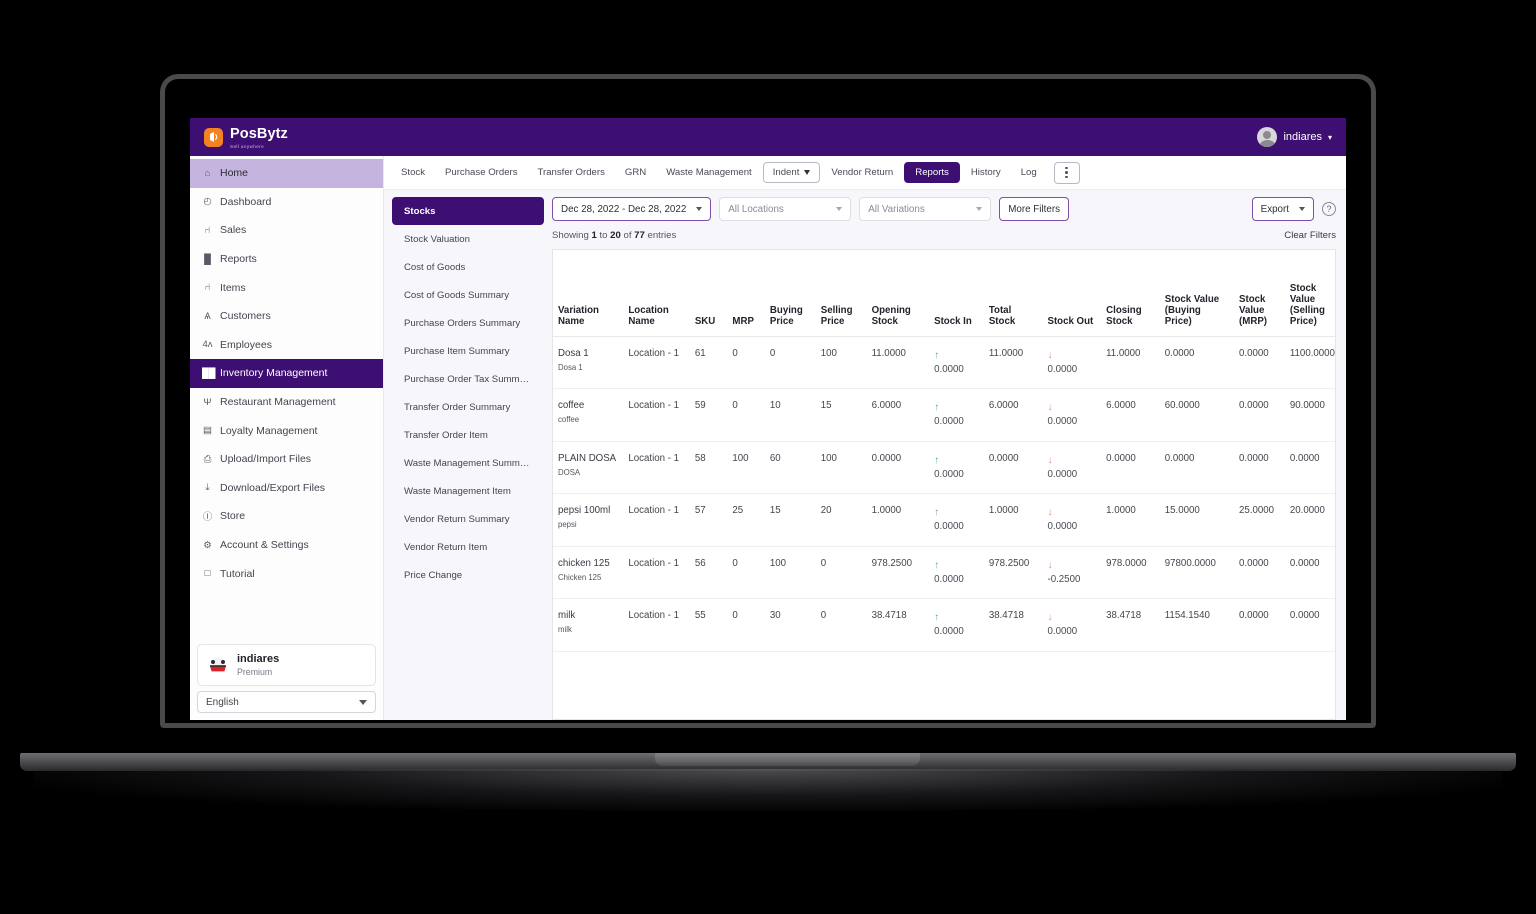 This screenshot has height=914, width=1536. What do you see at coordinates (413, 172) in the screenshot?
I see `tab-stock: Stock` at bounding box center [413, 172].